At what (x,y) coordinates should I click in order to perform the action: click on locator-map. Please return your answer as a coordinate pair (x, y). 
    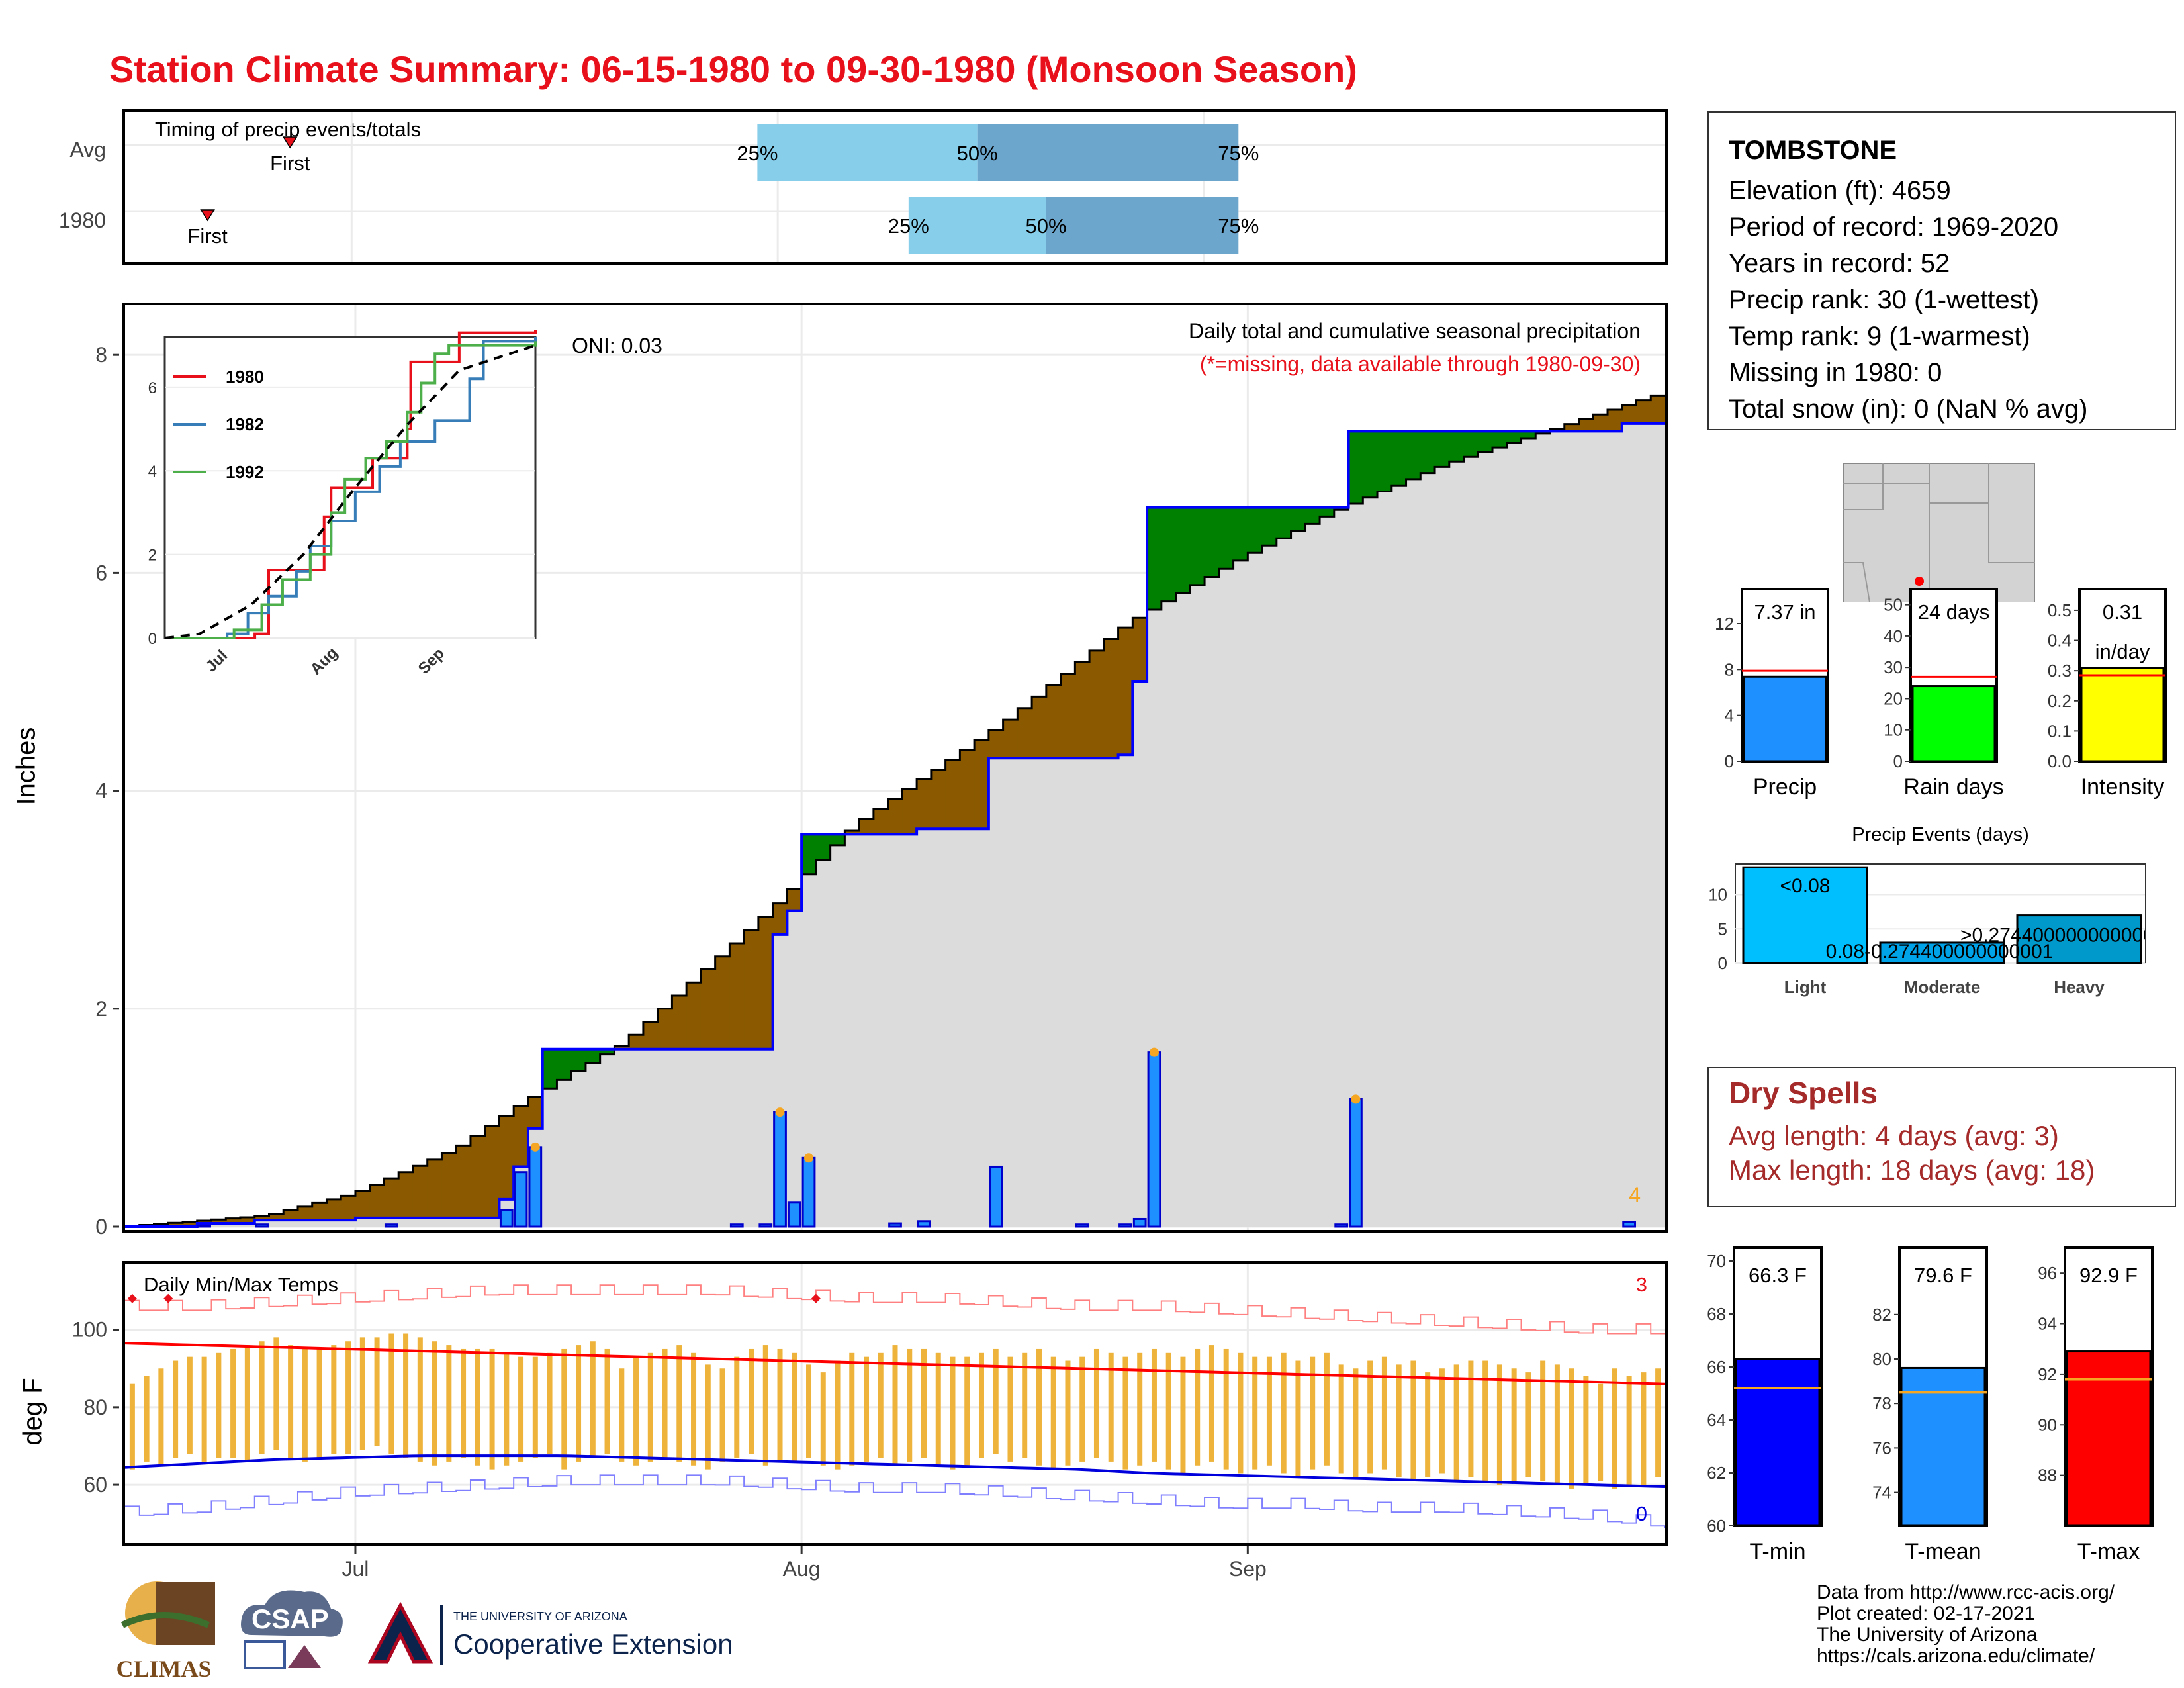
    Looking at the image, I should click on (1939, 532).